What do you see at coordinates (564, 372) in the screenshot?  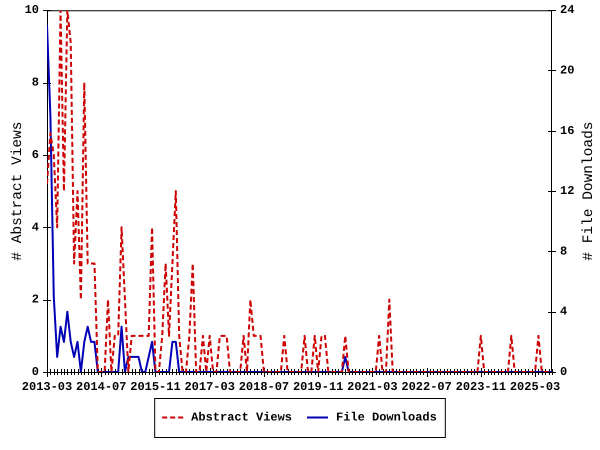 I see `y2-tick-label: 0` at bounding box center [564, 372].